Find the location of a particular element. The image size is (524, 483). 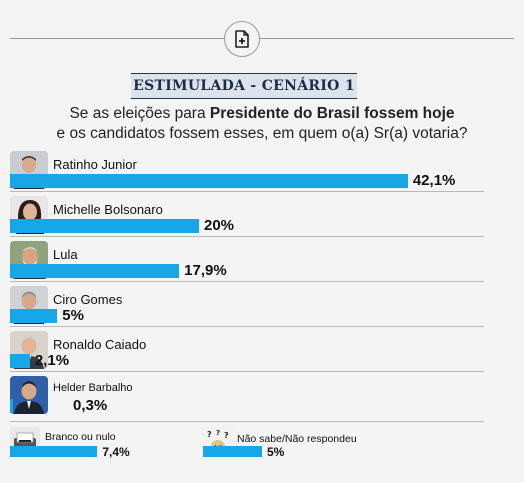

bar-helder-barbalho is located at coordinates (11, 406).